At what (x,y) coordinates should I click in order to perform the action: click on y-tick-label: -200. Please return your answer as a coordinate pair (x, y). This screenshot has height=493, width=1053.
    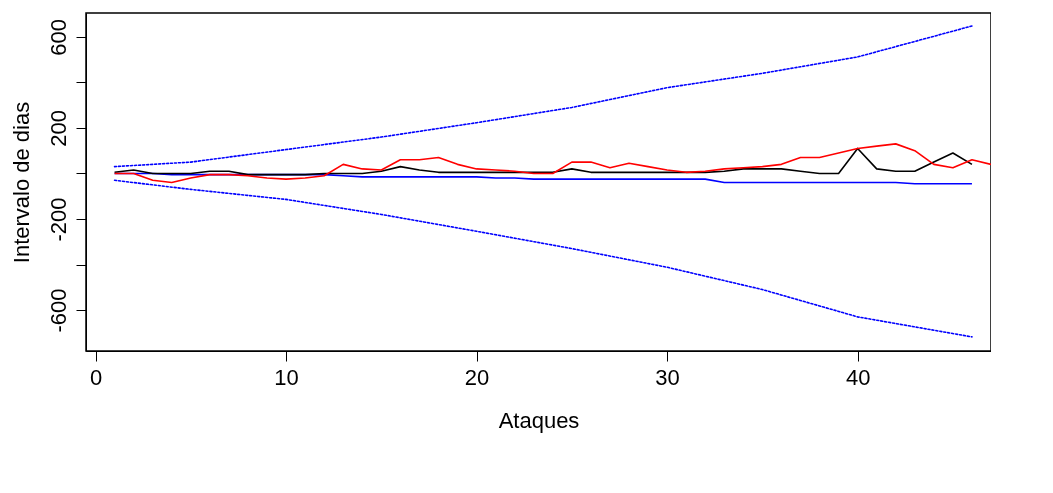
    Looking at the image, I should click on (58, 219).